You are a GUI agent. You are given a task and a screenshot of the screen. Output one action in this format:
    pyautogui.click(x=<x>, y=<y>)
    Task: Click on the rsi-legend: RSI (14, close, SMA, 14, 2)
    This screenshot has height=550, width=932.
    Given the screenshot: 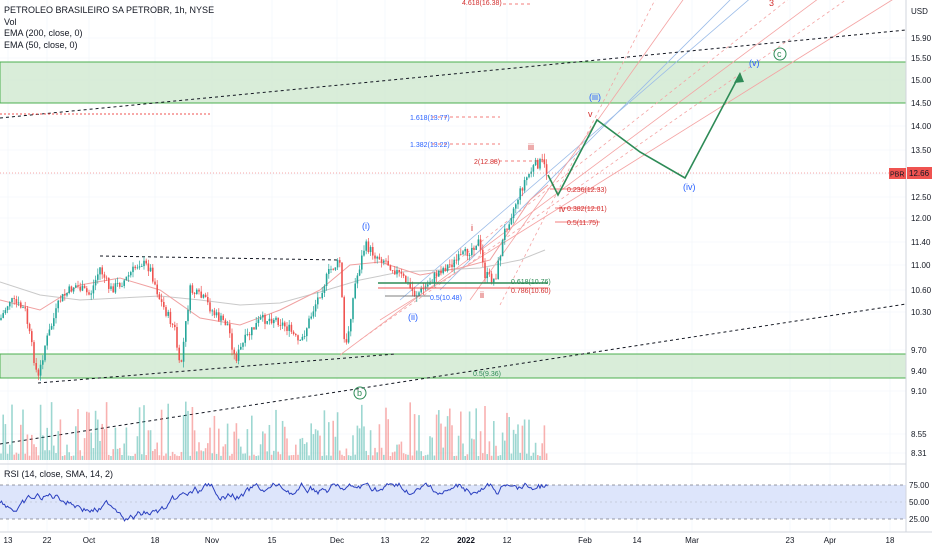 What is the action you would take?
    pyautogui.click(x=59, y=474)
    